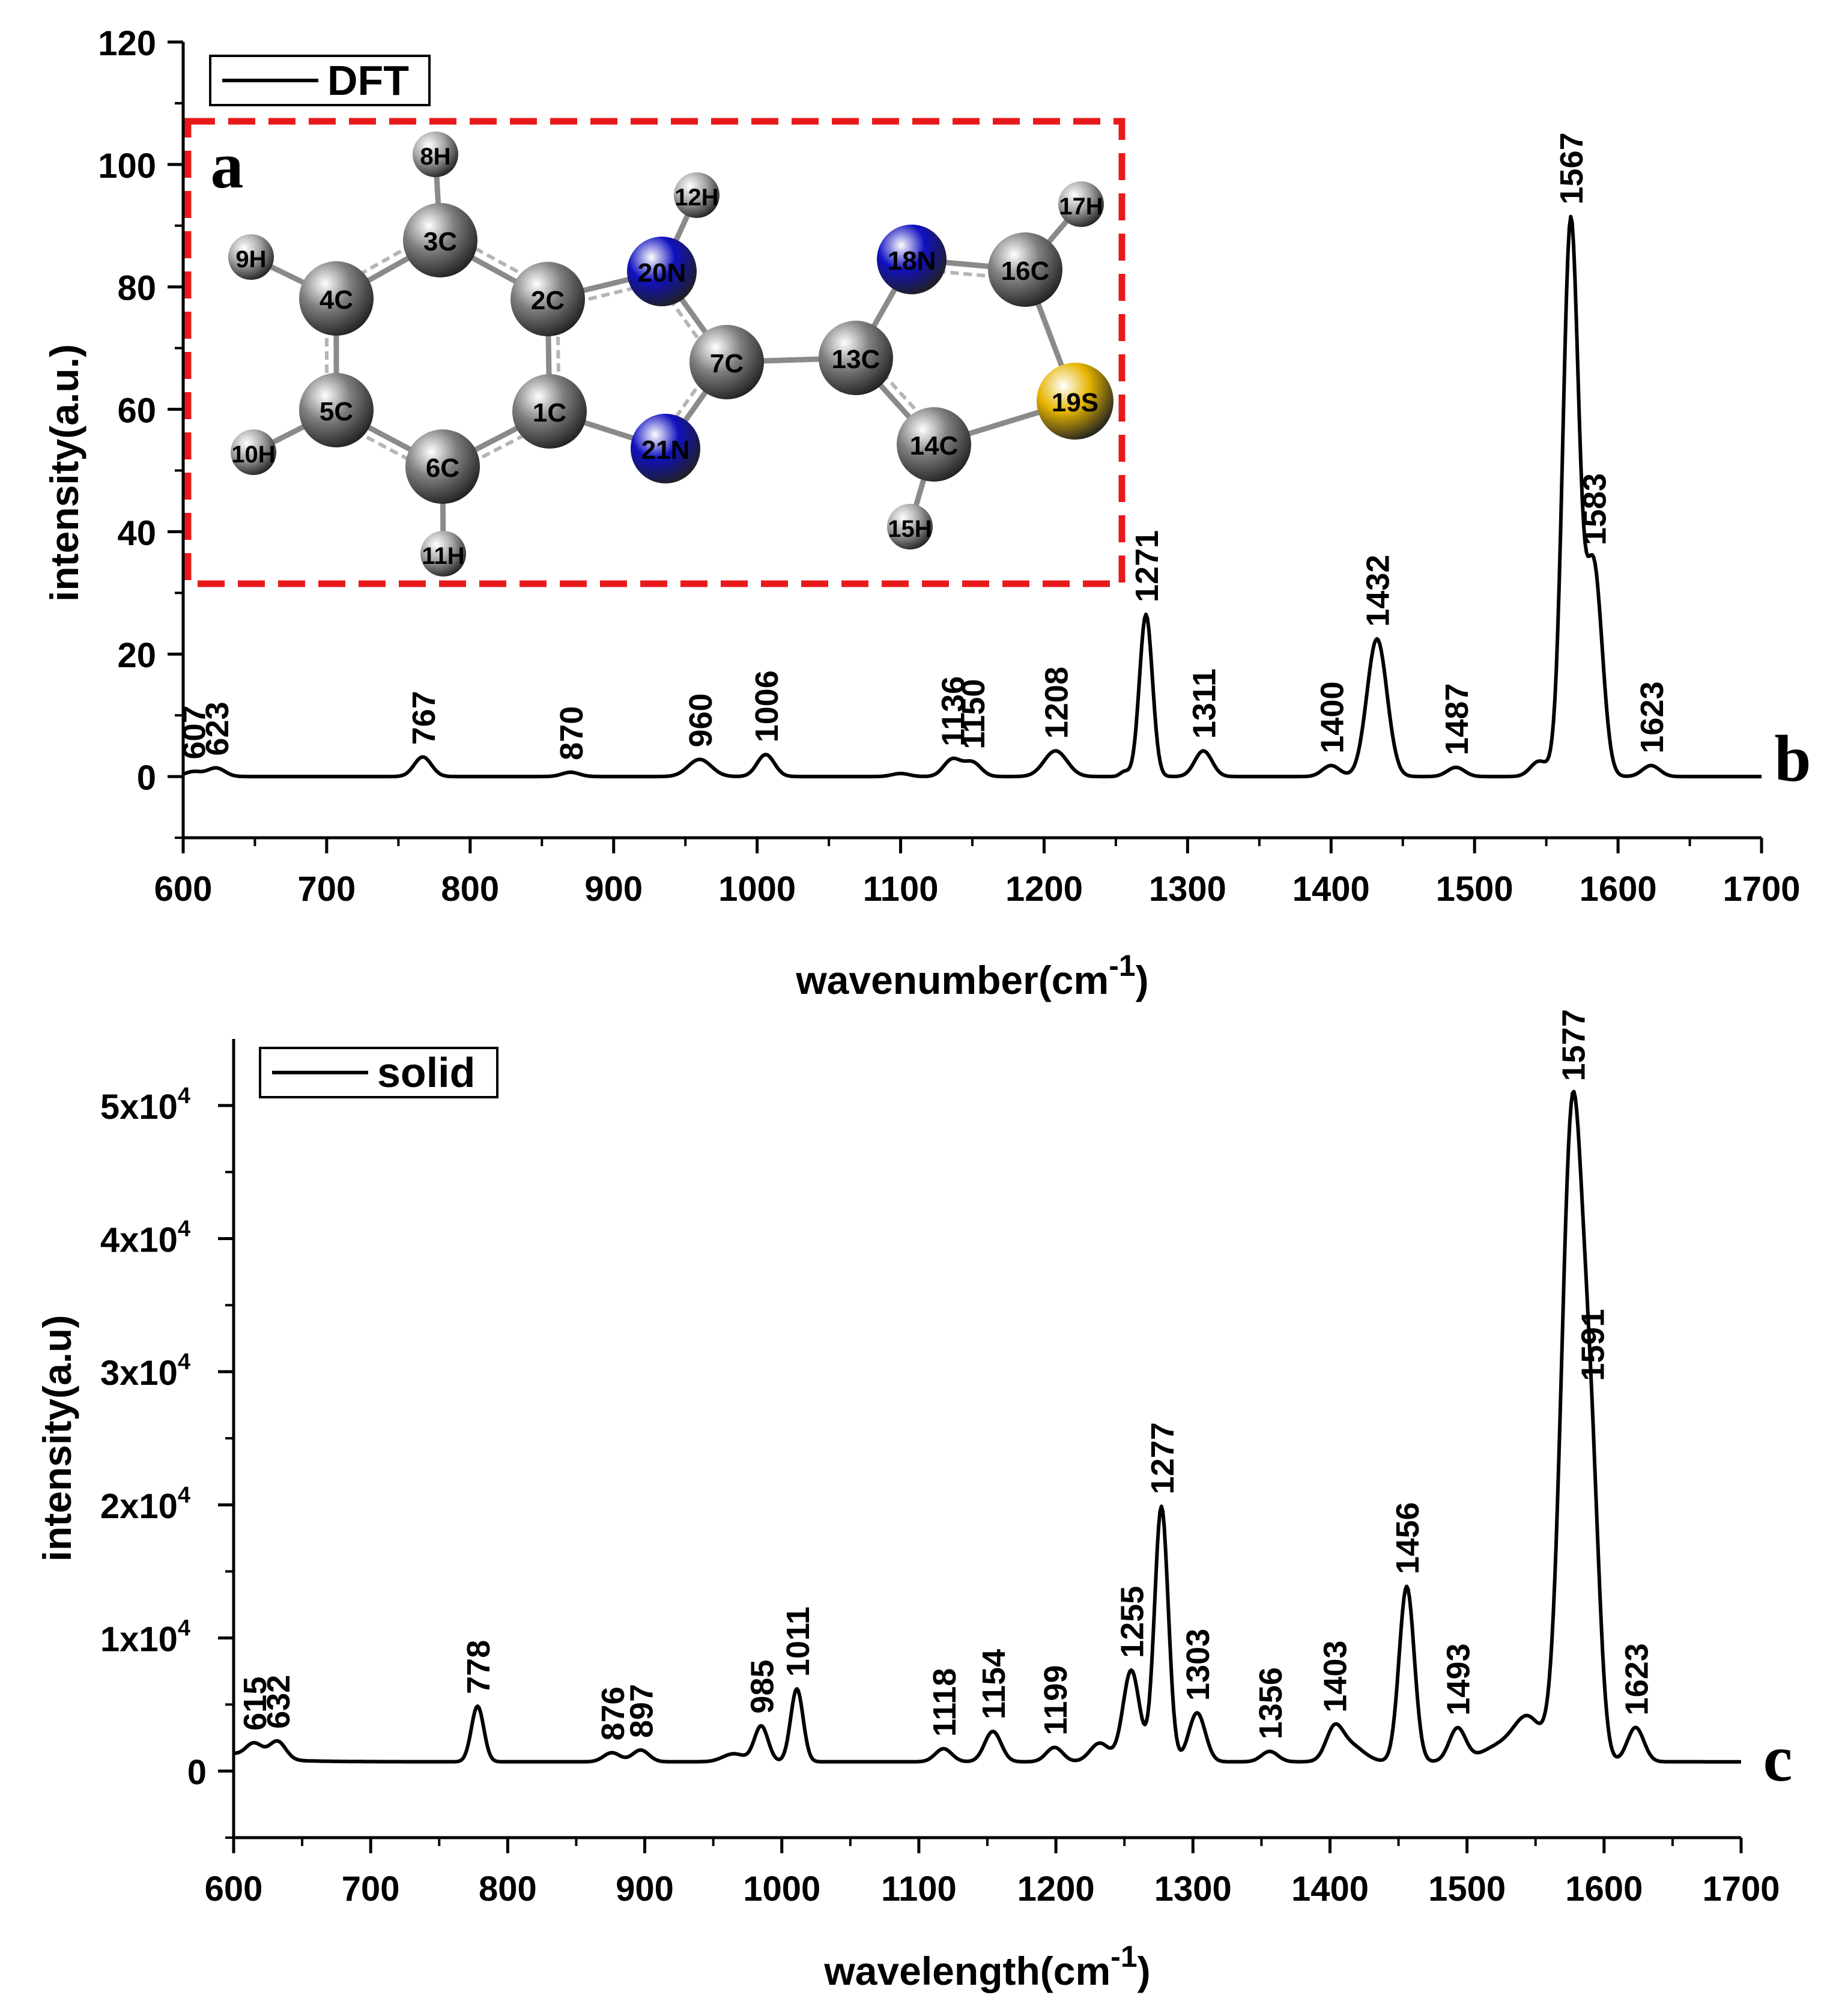 Image resolution: width=1827 pixels, height=2016 pixels. I want to click on atom-4c, so click(336, 298).